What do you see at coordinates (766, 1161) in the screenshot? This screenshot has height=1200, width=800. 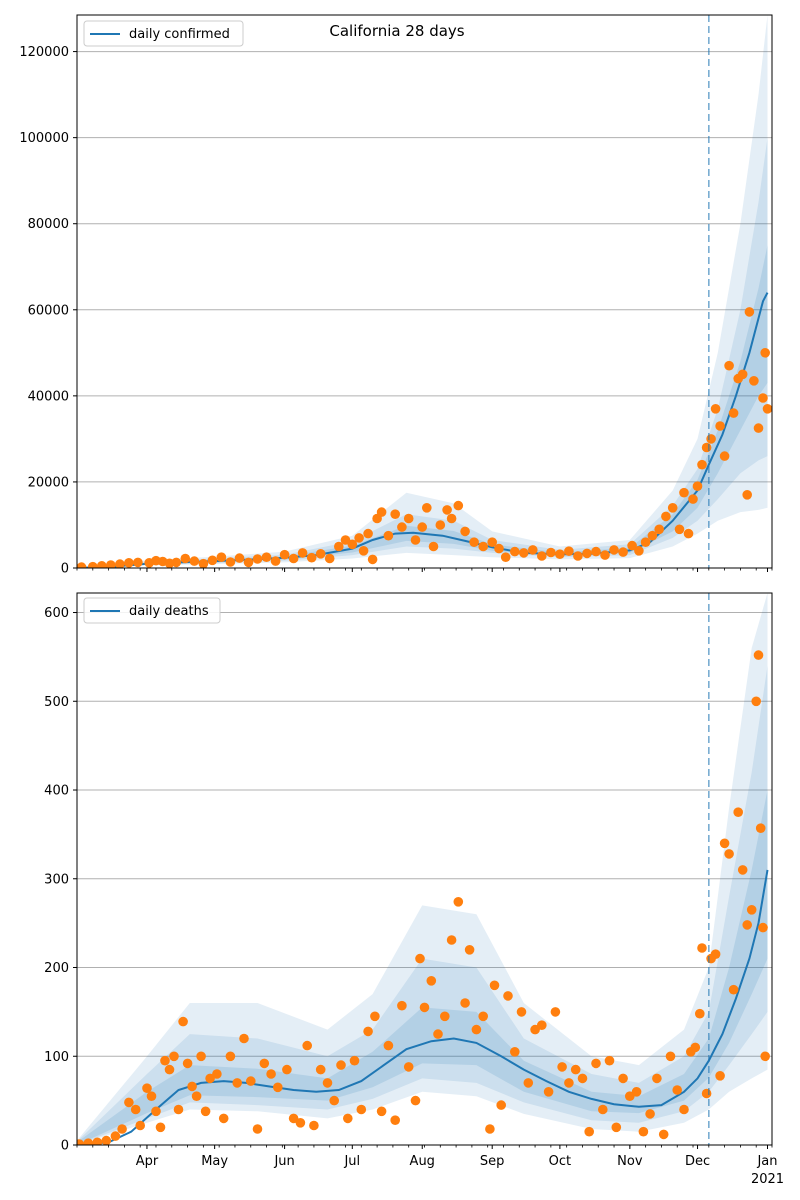 I see `x-tick-label: Jan` at bounding box center [766, 1161].